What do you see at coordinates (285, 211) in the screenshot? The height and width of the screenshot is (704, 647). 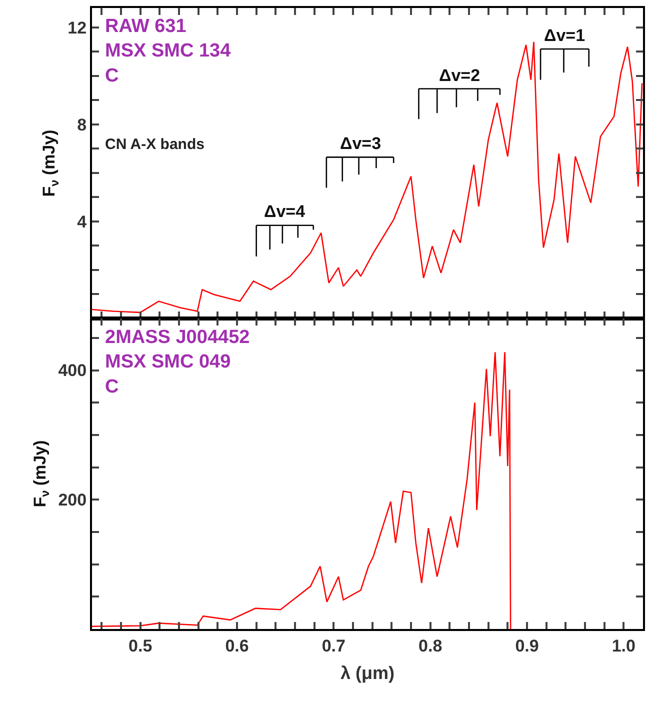 I see `annotation: Δv=4` at bounding box center [285, 211].